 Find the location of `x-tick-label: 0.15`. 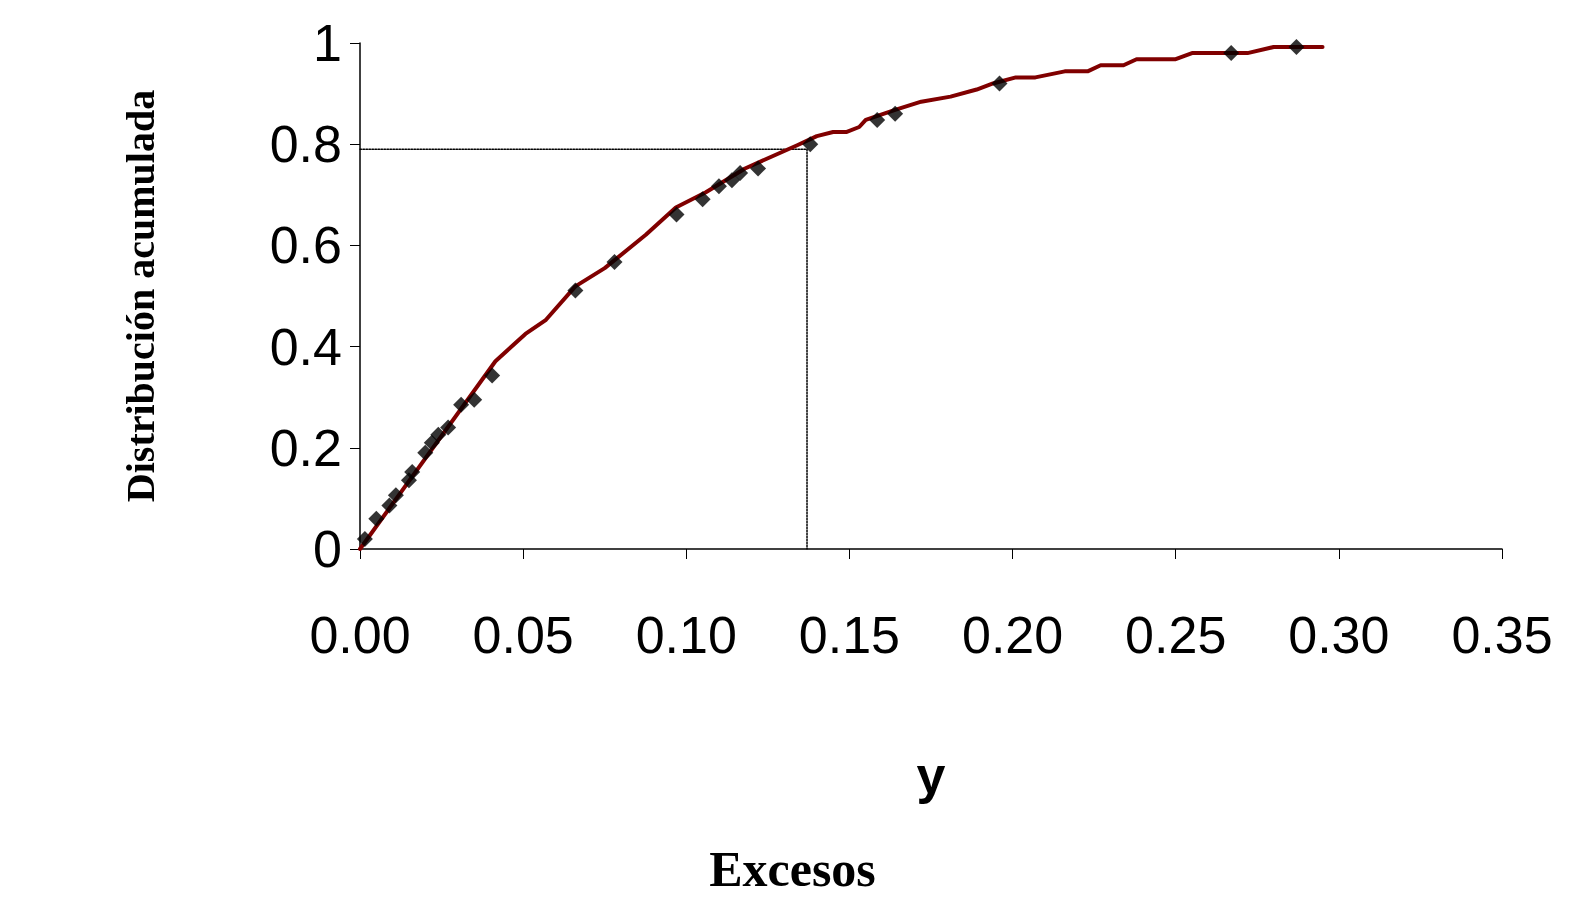

x-tick-label: 0.15 is located at coordinates (849, 635).